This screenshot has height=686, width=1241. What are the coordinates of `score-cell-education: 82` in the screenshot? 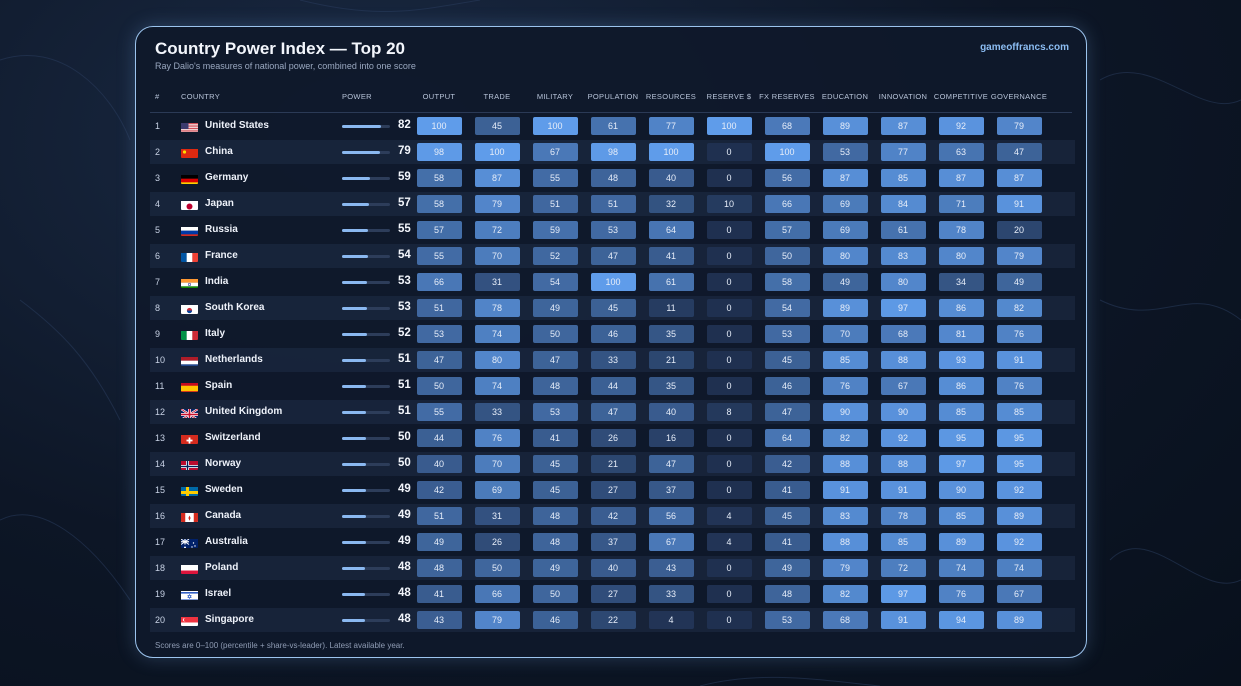 It's located at (845, 438).